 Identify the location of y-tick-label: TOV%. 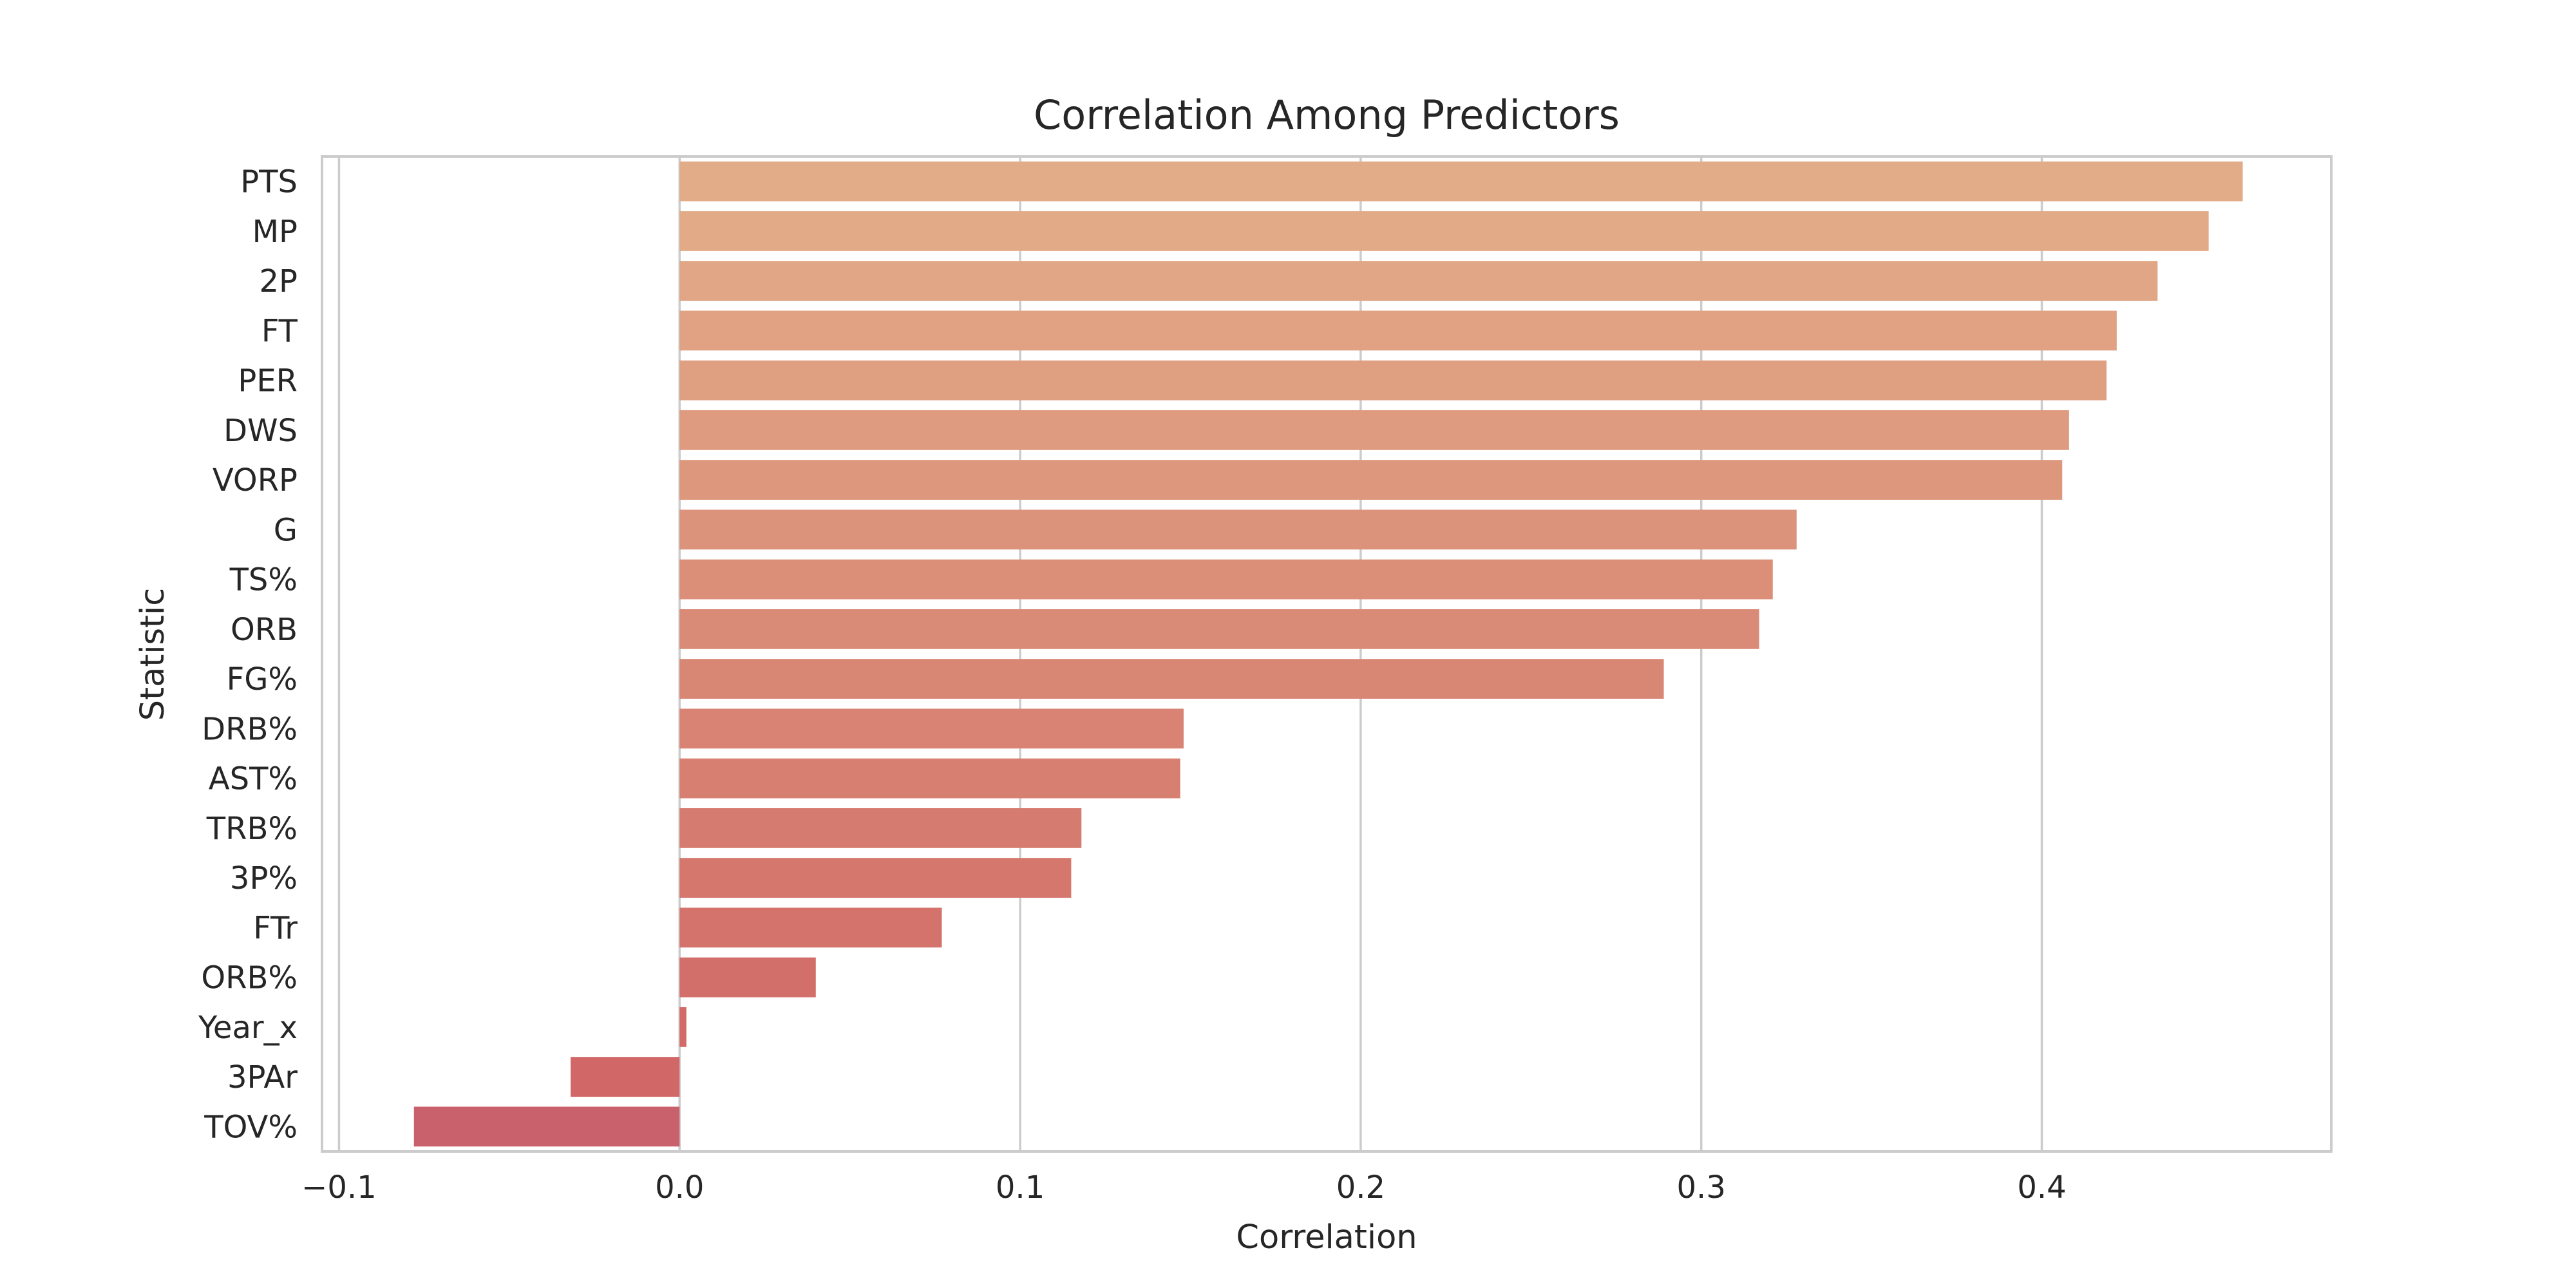
(251, 1127).